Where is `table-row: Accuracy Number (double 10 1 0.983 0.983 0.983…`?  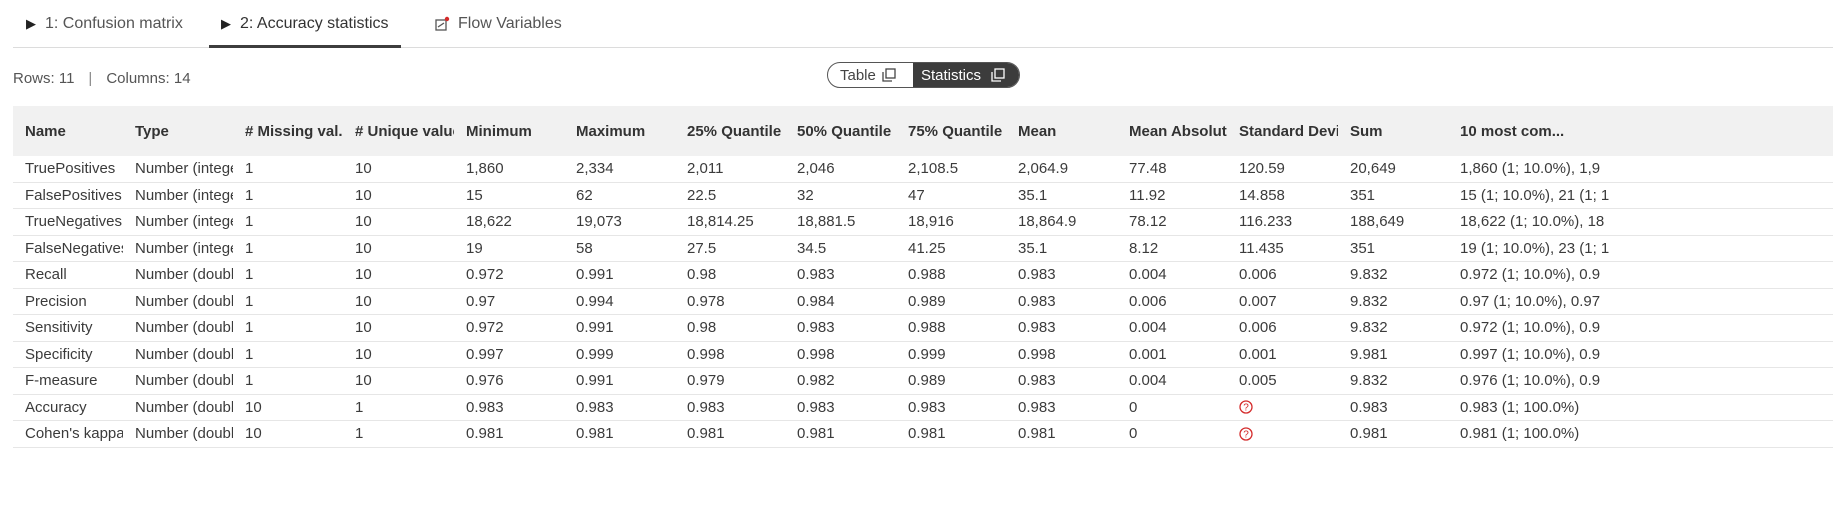
table-row: Accuracy Number (double 10 1 0.983 0.983 0.983… is located at coordinates (923, 408).